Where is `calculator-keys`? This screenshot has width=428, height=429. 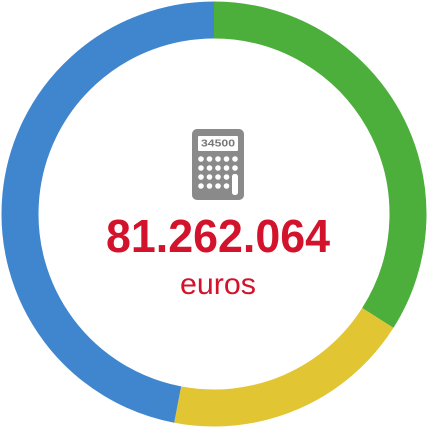 calculator-keys is located at coordinates (218, 175).